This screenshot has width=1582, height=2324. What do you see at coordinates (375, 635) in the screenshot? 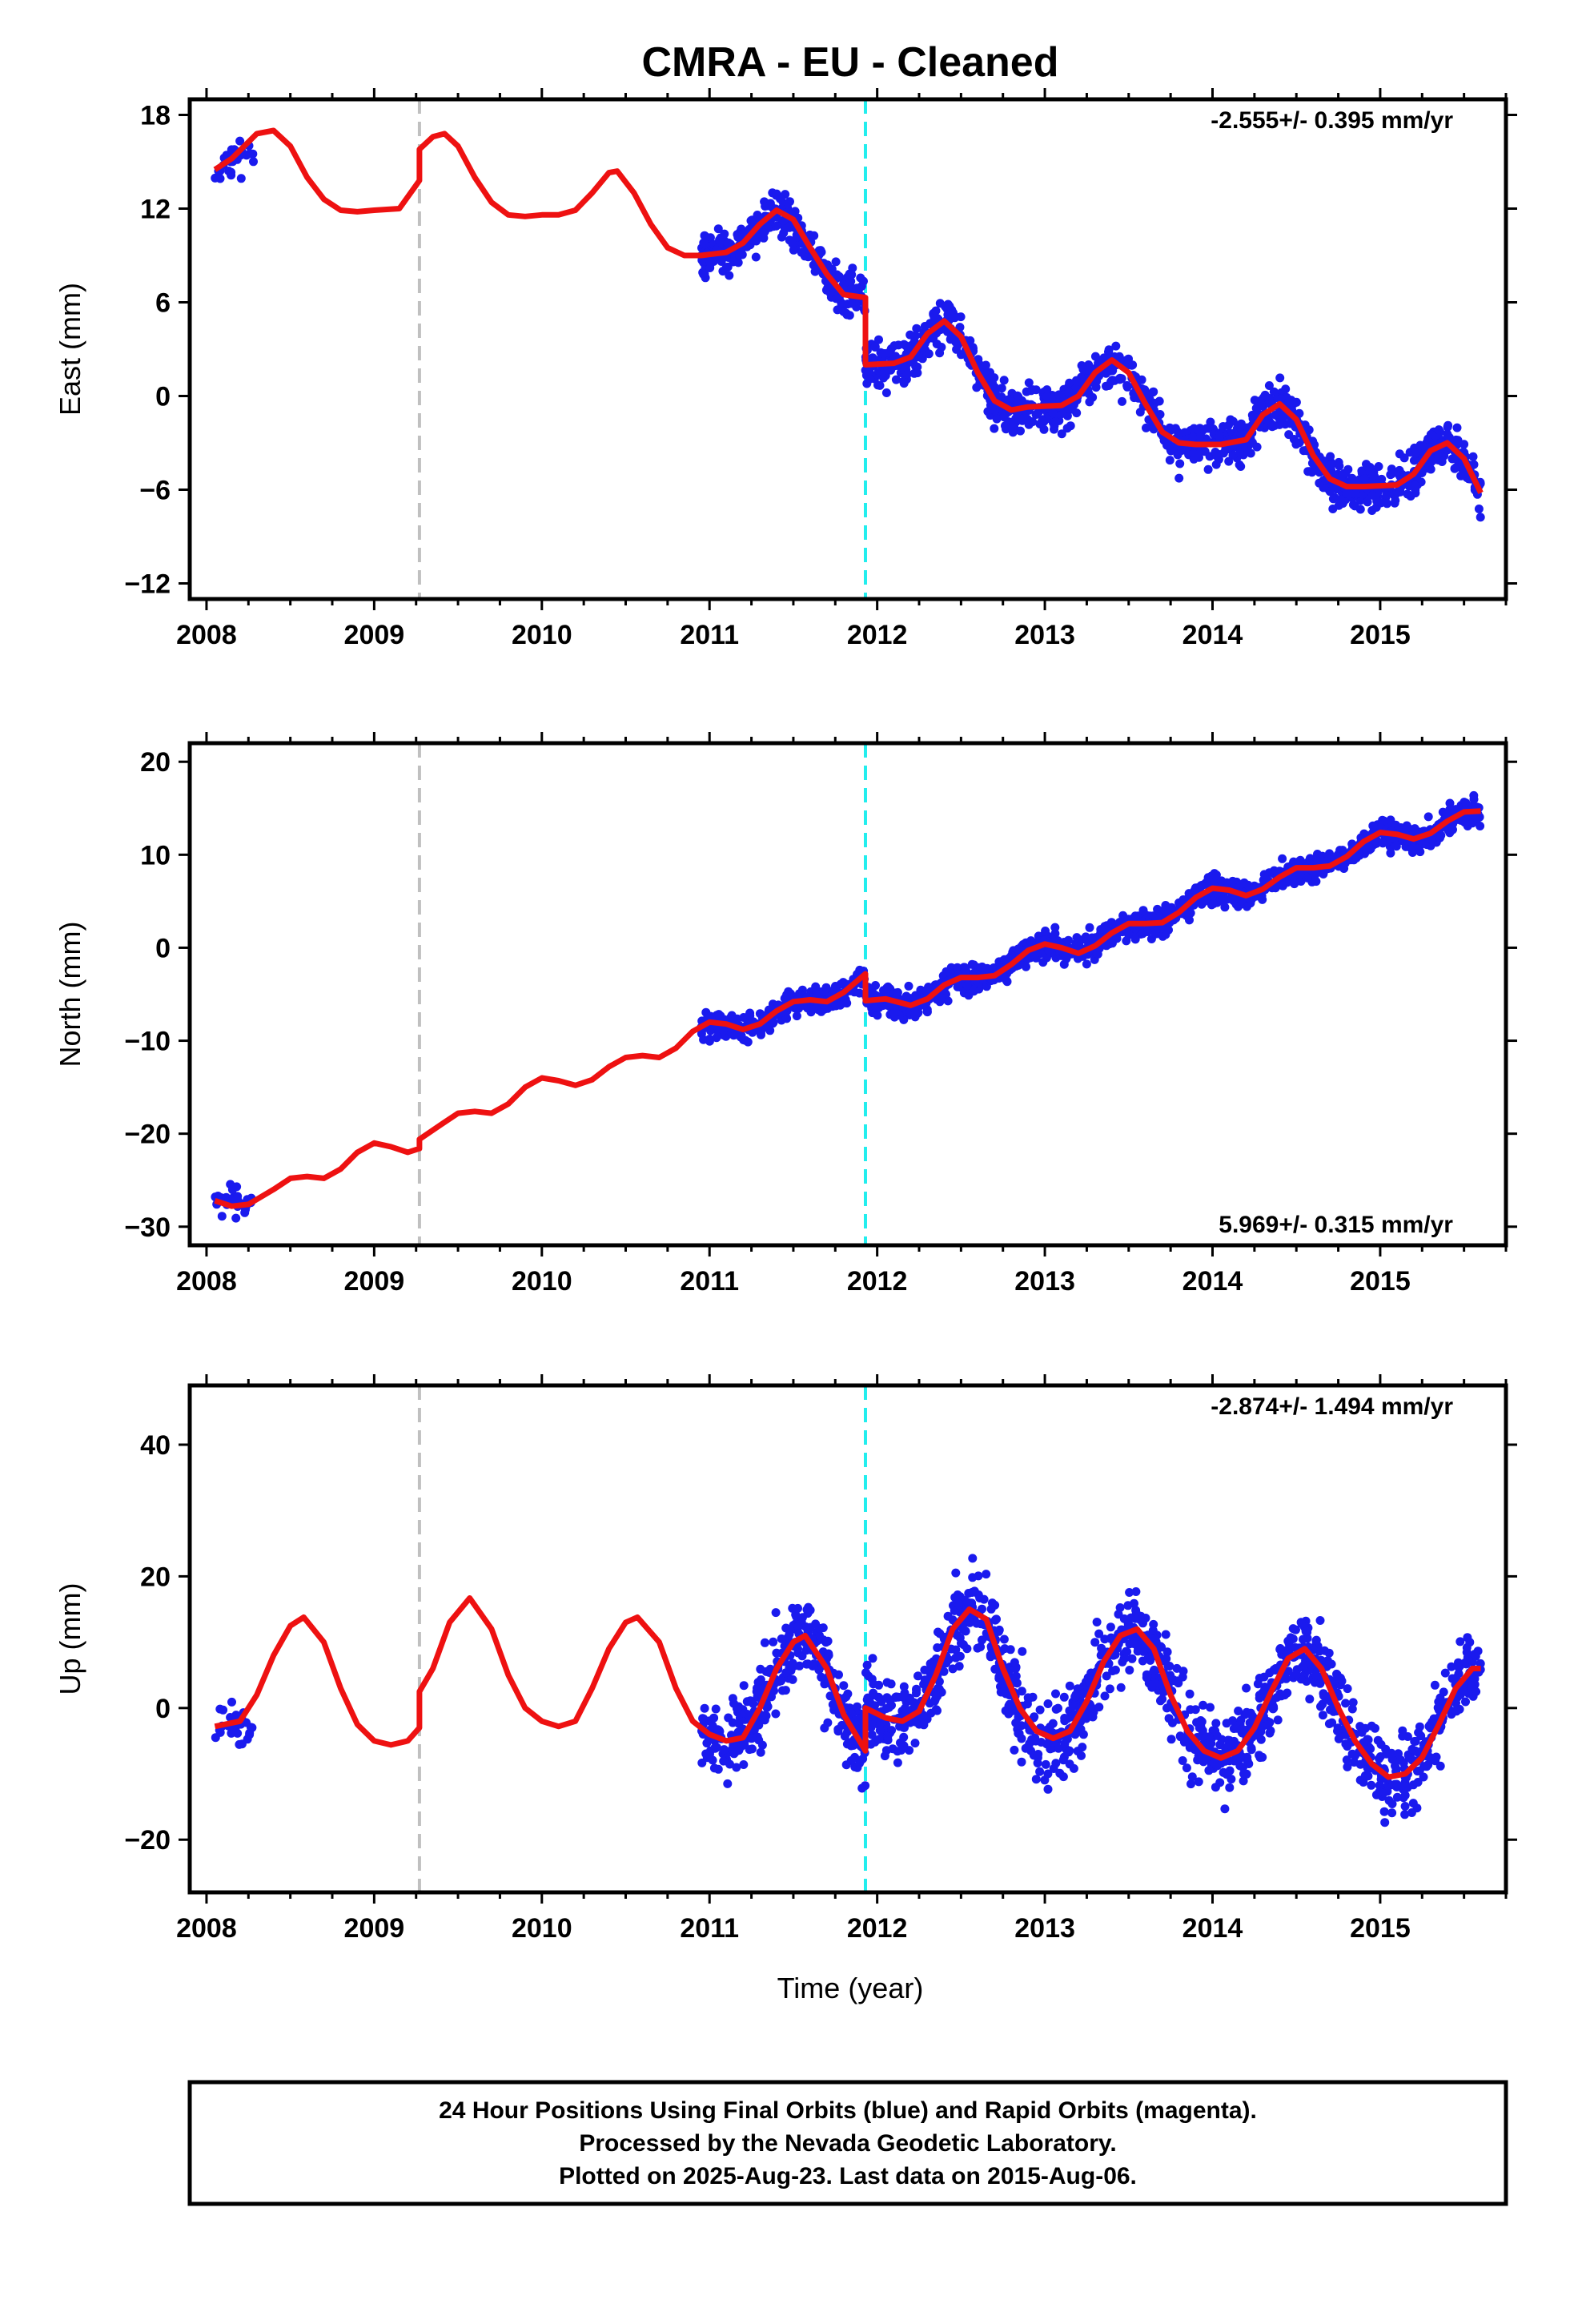
I see `east-x-tick-label: 2009` at bounding box center [375, 635].